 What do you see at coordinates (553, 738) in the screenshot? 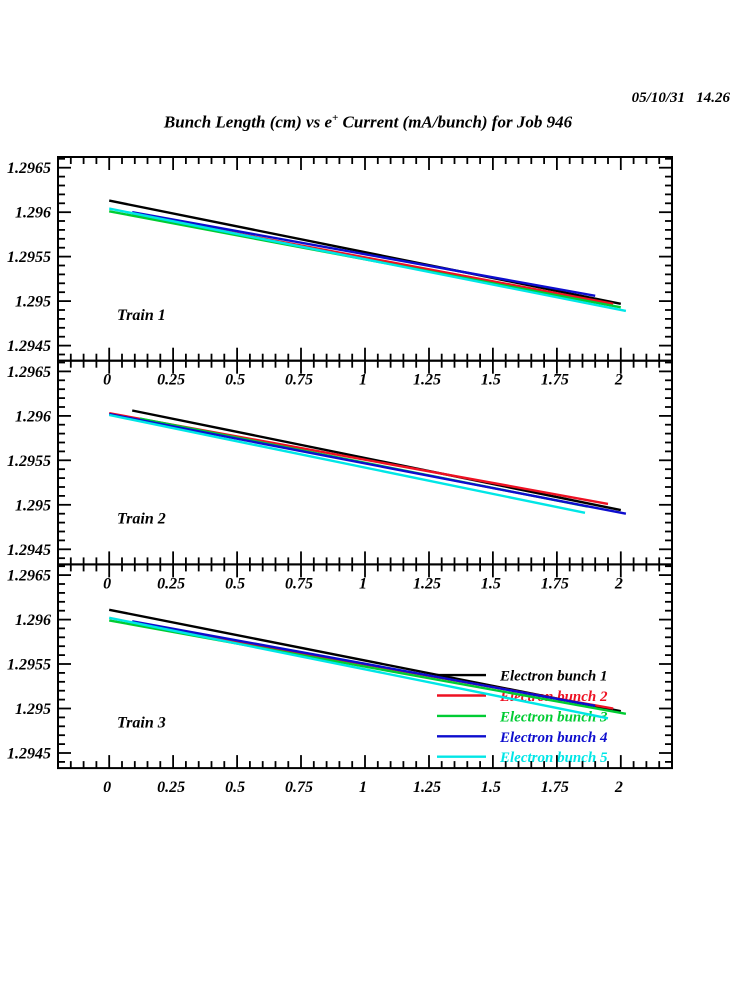
I see `legend-label-4: Electron bunch 4` at bounding box center [553, 738].